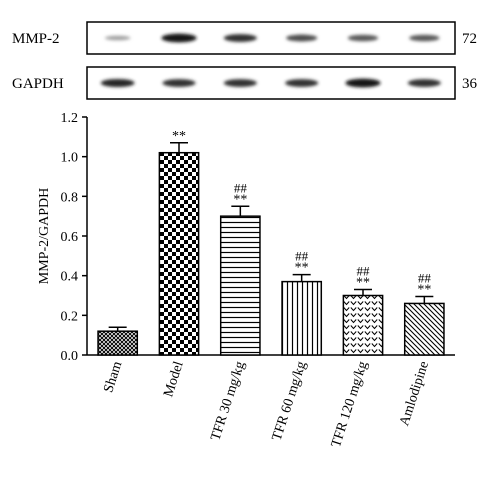 The width and height of the screenshot is (500, 491). What do you see at coordinates (228, 401) in the screenshot?
I see `x-tick-label: TFR 30 mg/kg` at bounding box center [228, 401].